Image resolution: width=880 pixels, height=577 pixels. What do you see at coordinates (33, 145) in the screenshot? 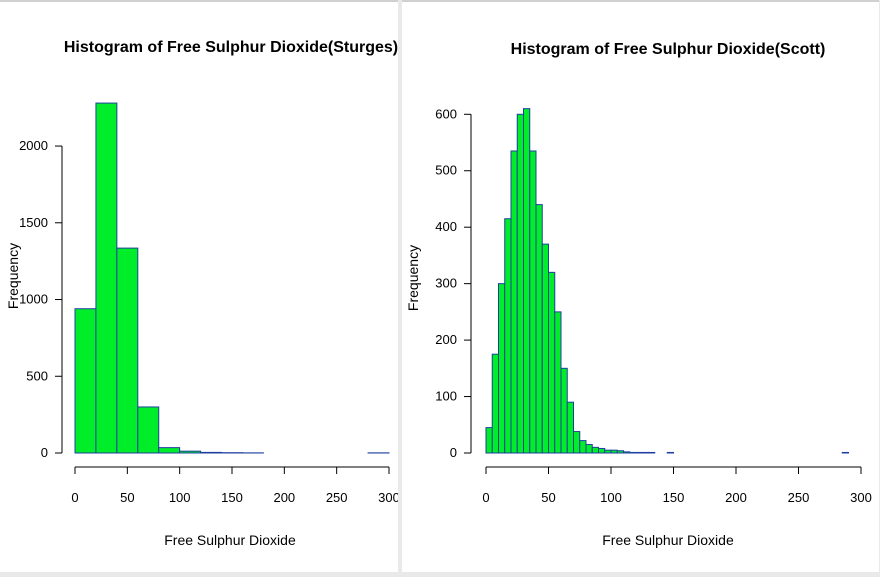
I see `y-tick-label: 2000` at bounding box center [33, 145].